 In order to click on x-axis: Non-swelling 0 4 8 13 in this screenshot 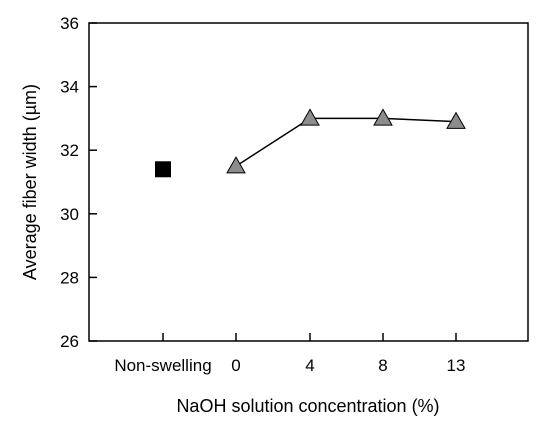, I will do `click(289, 354)`.